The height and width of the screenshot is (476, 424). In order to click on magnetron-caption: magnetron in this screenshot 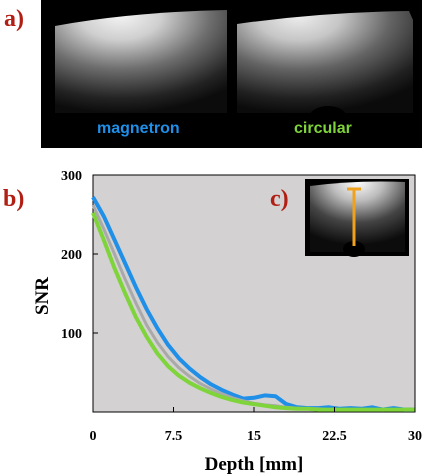, I will do `click(138, 128)`.